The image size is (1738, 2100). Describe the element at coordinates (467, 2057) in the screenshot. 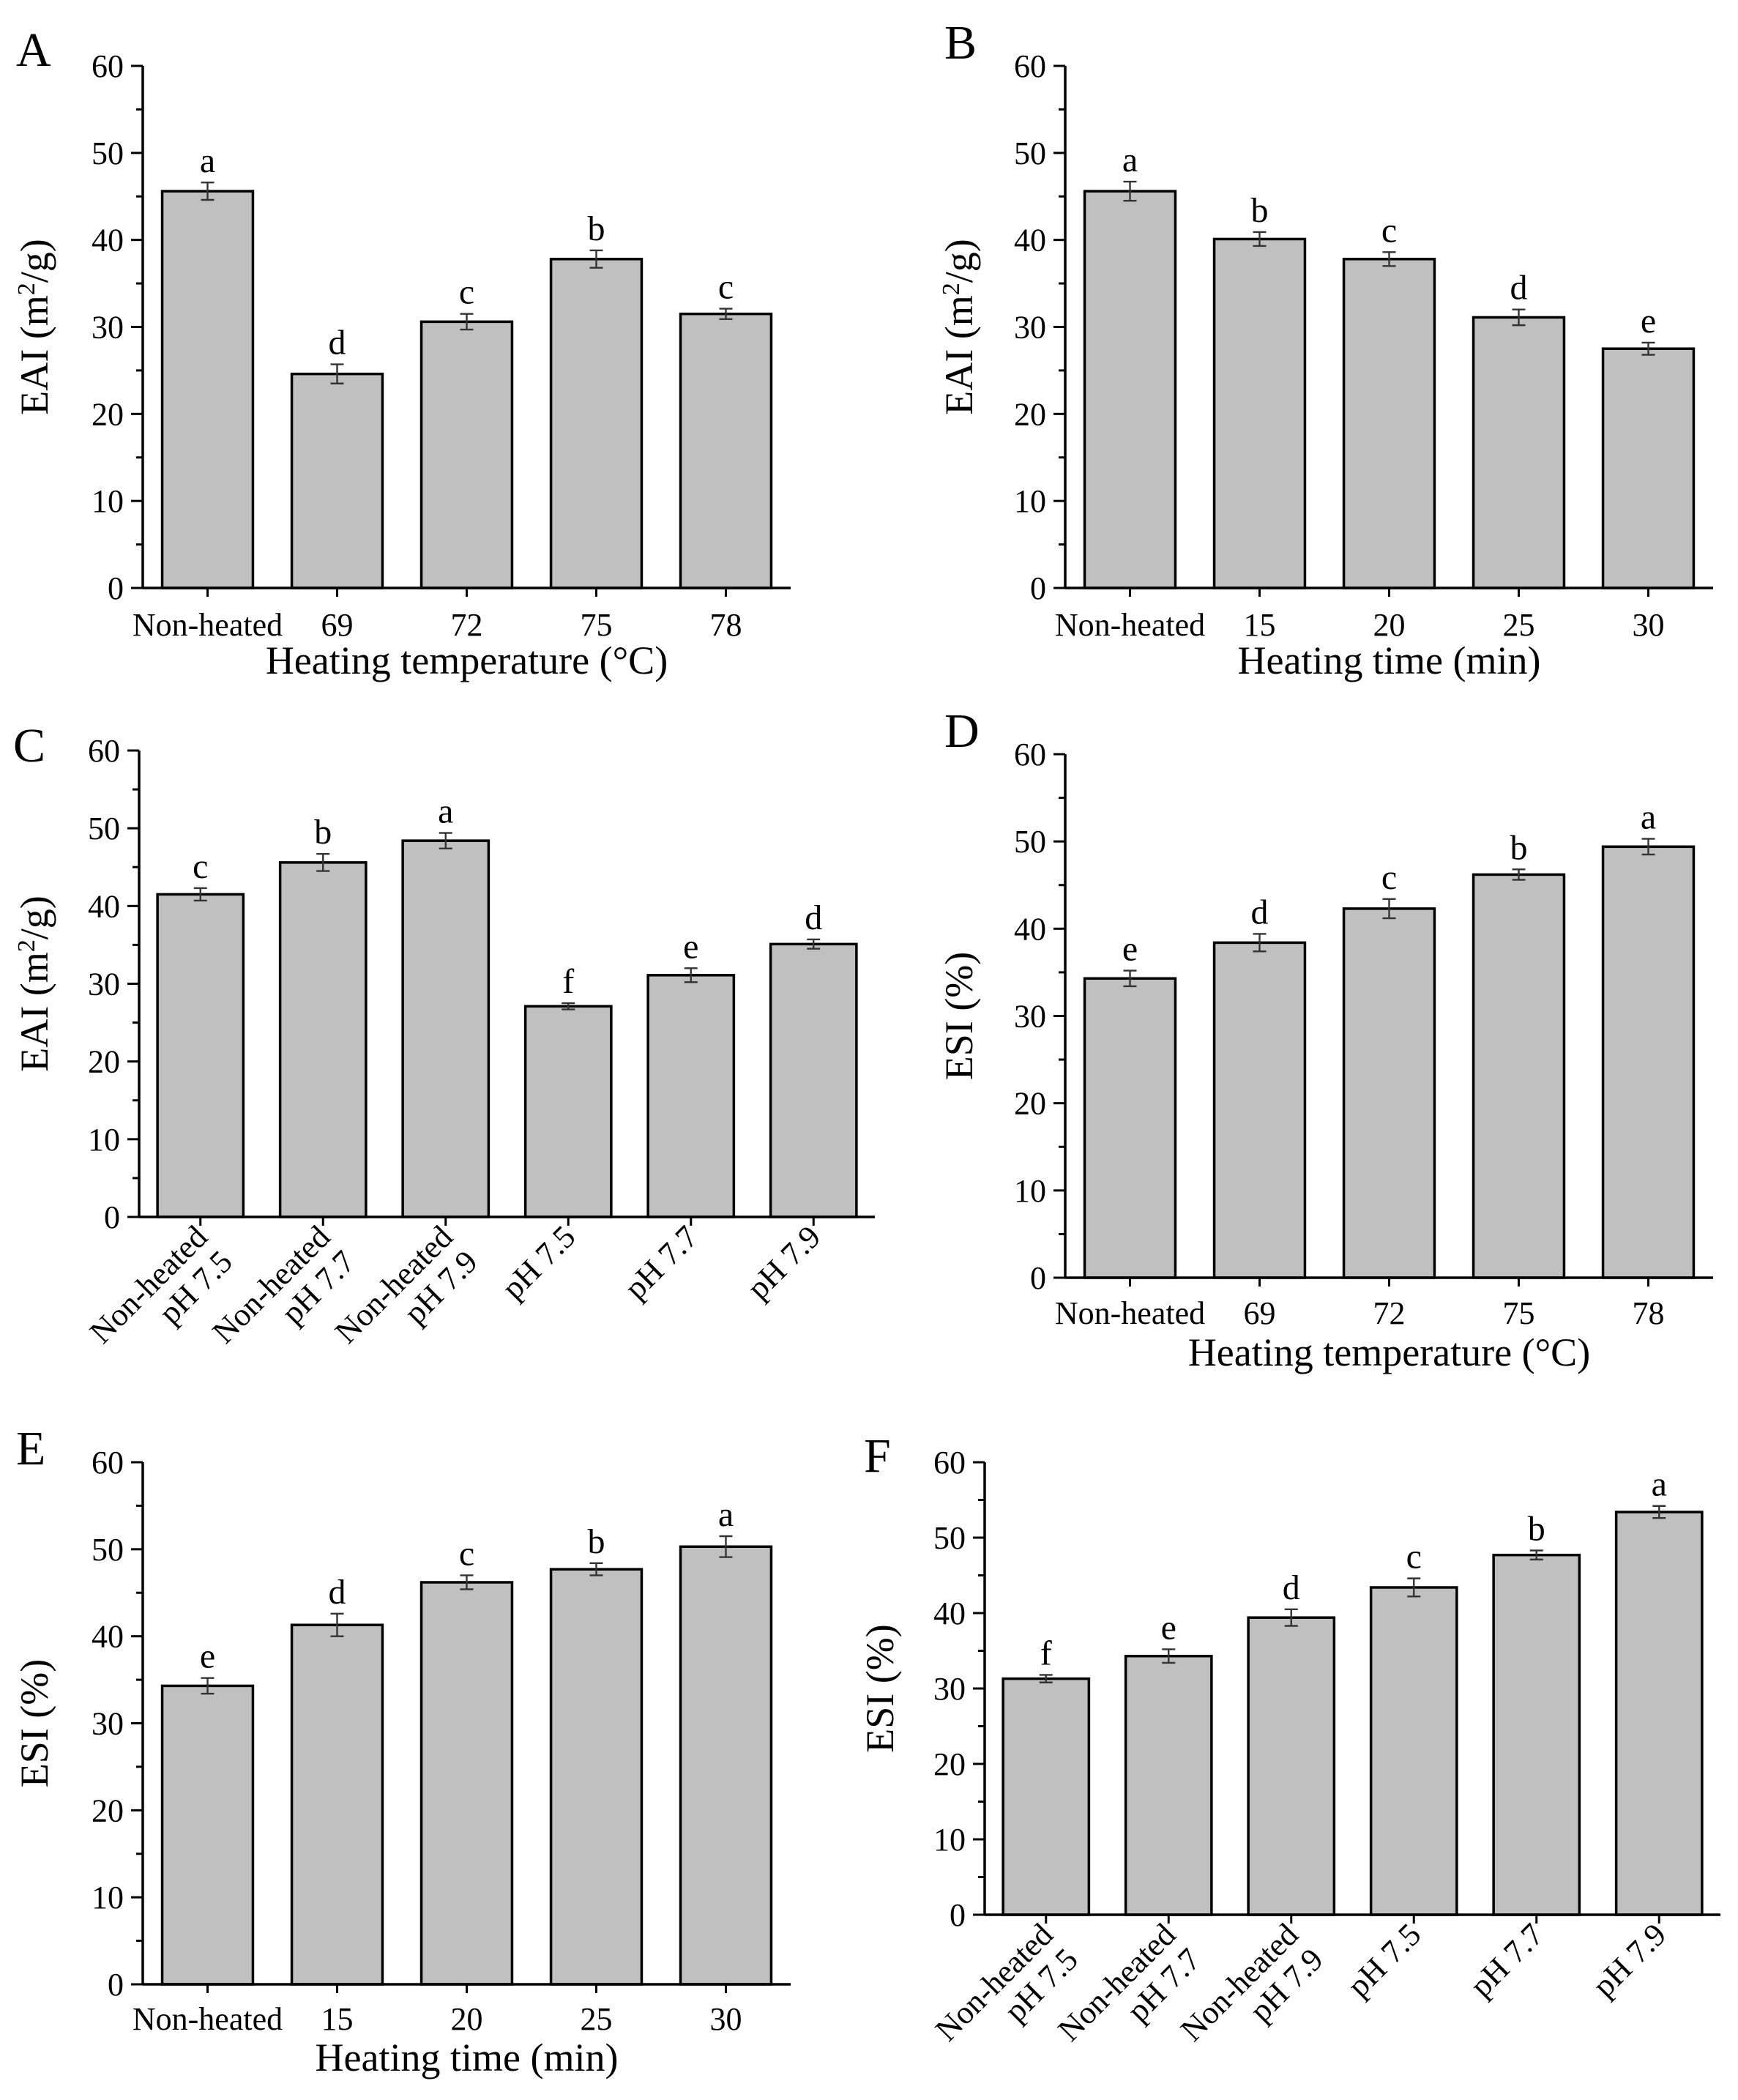

I see `x-axis-title: Heating time (min)` at that location.